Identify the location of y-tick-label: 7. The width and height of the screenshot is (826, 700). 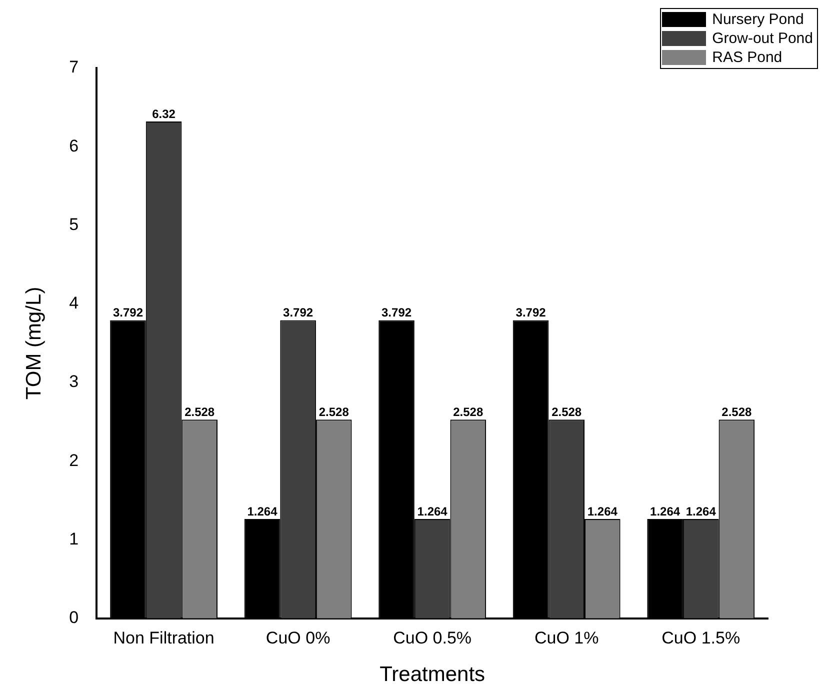
(74, 67).